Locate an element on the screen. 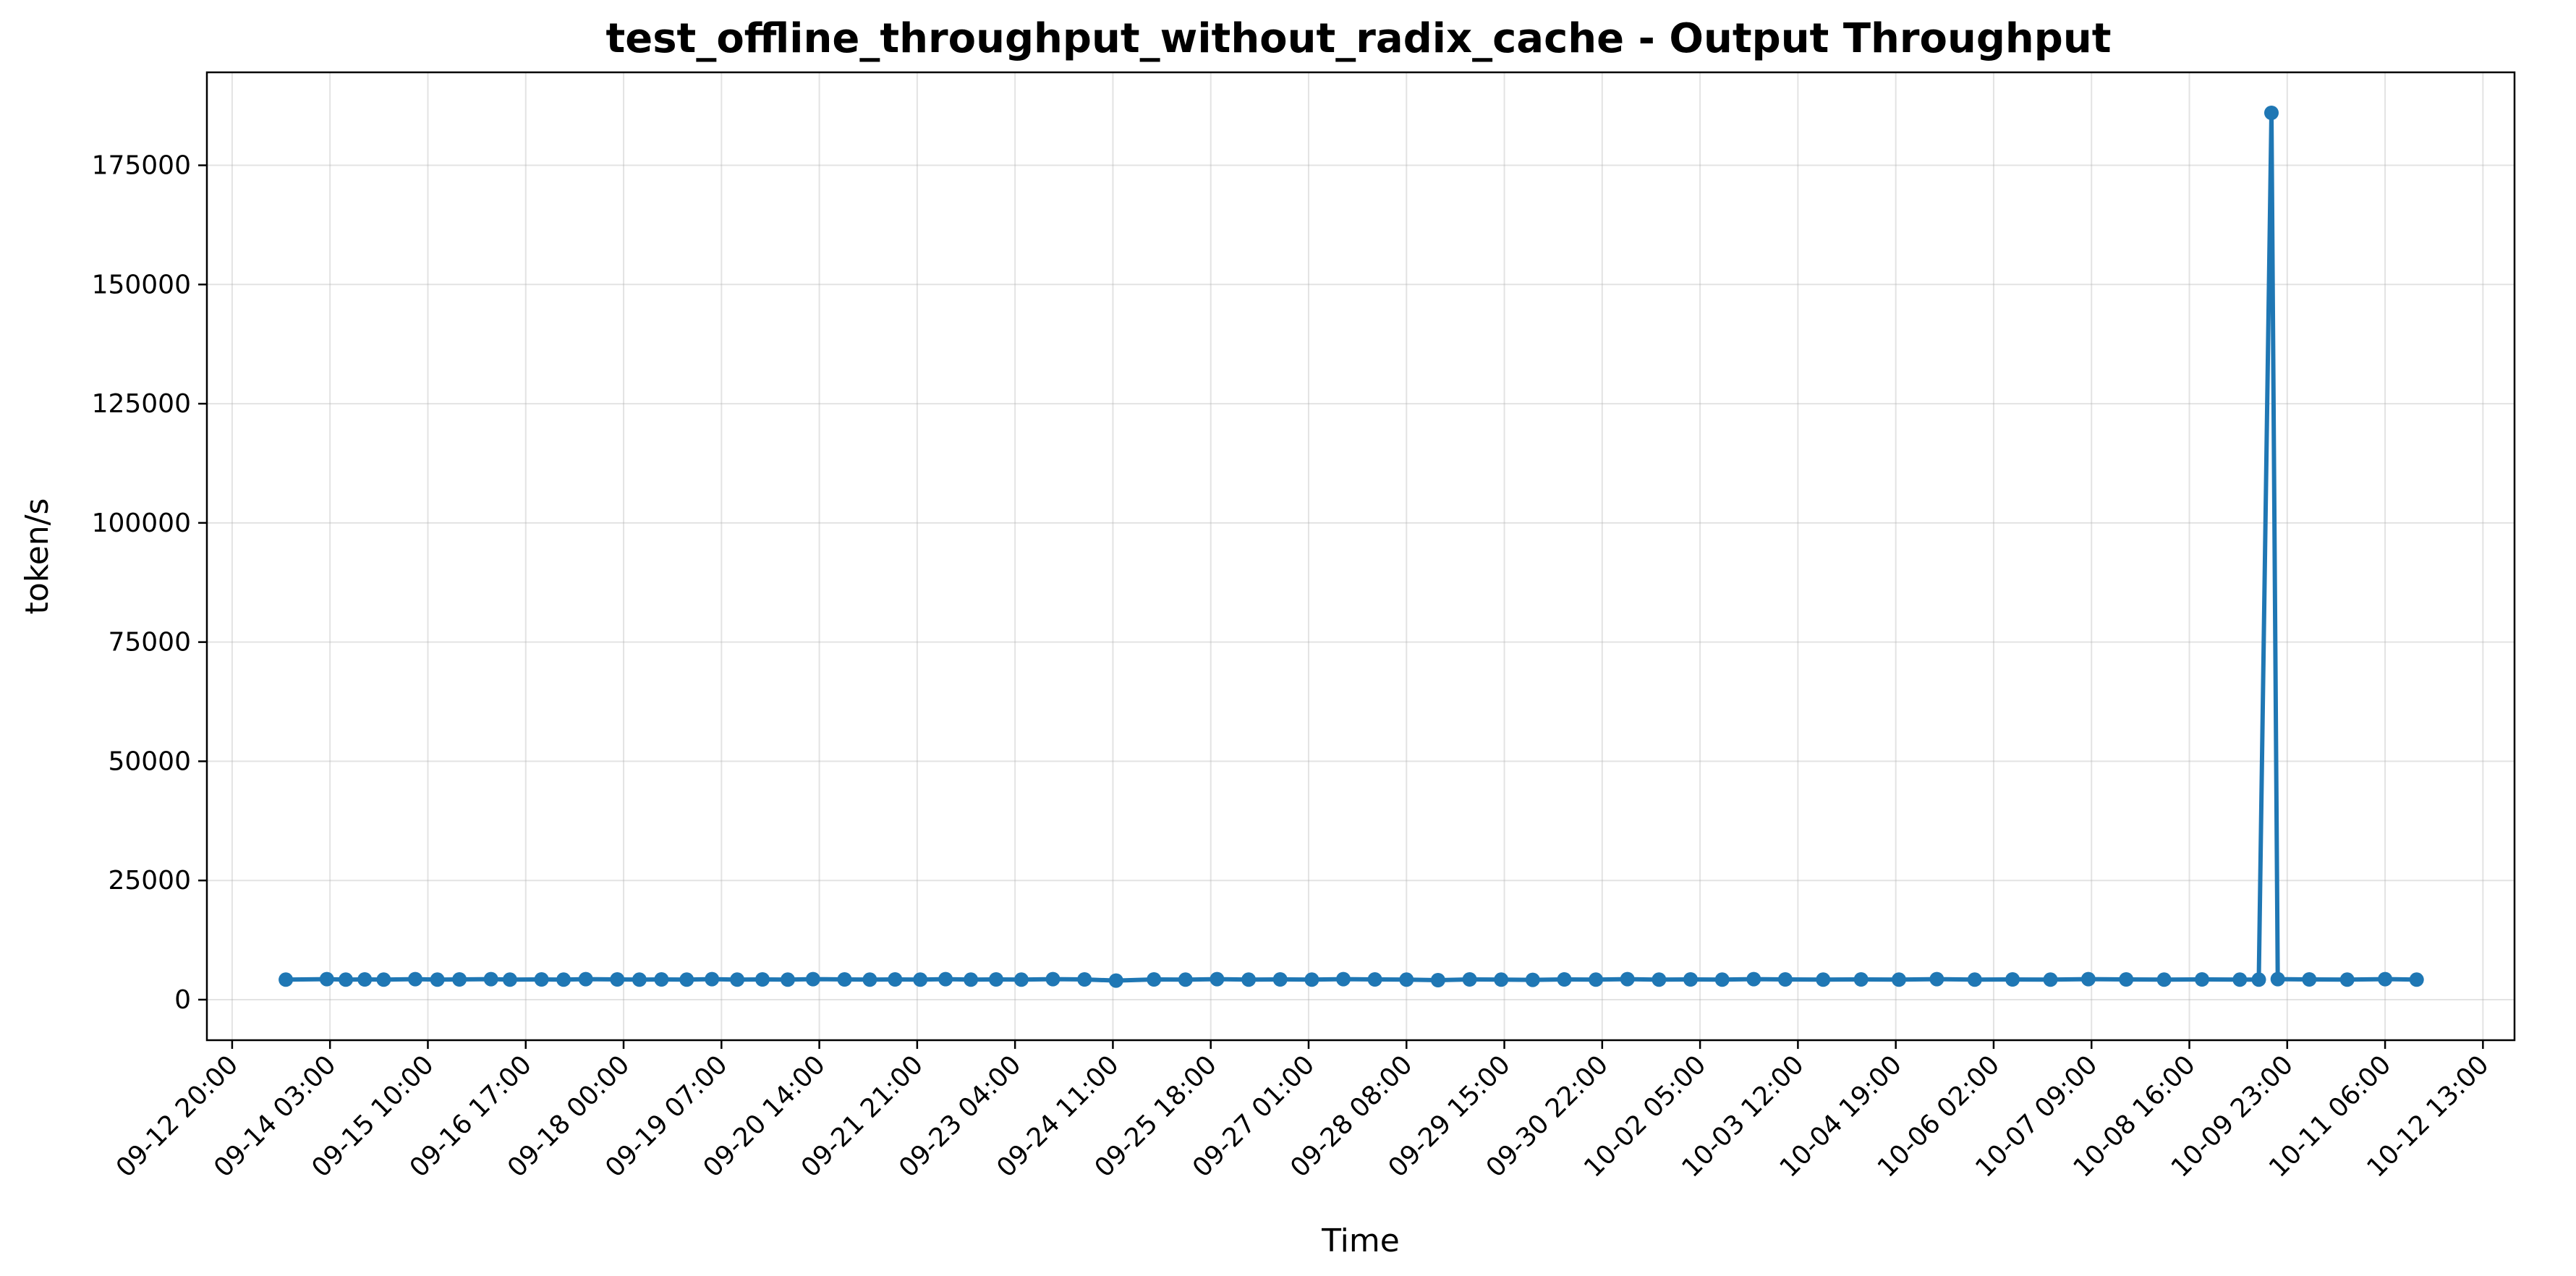 The image size is (2576, 1276). y-tick-label: 150000 is located at coordinates (141, 284).